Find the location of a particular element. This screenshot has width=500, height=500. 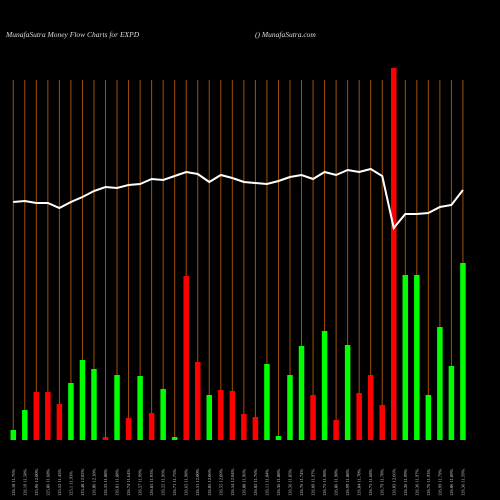

x-tick-label: 126.83 11.93% is located at coordinates (151, 482).